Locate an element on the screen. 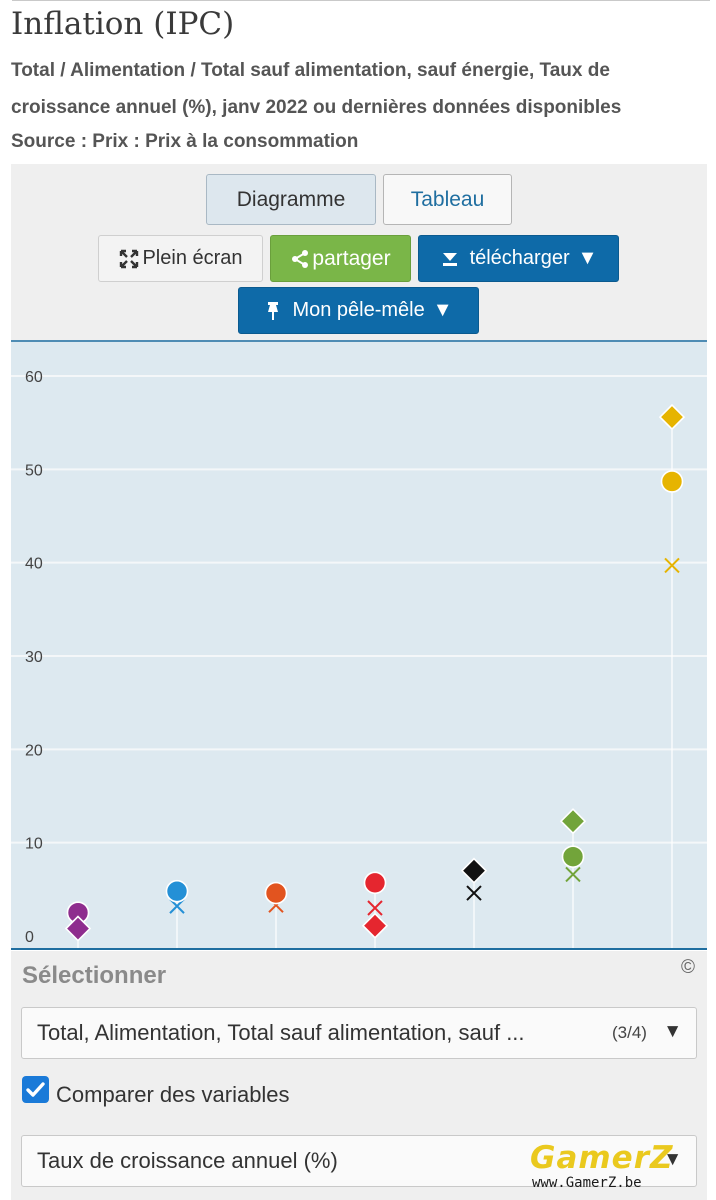 The image size is (716, 1200). expand-icon is located at coordinates (129, 259).